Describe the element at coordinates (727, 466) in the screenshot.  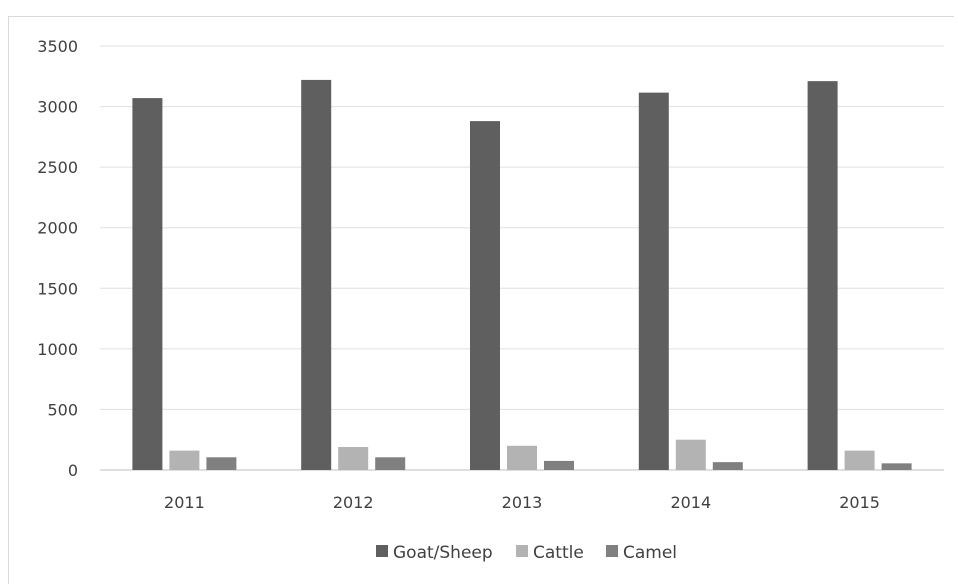
I see `bar-camel-2014` at that location.